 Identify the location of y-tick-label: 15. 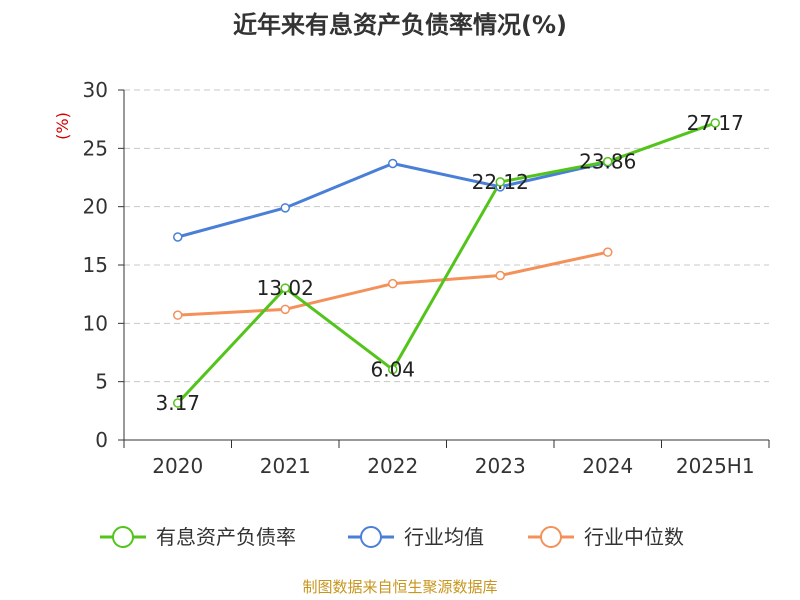
(95, 265).